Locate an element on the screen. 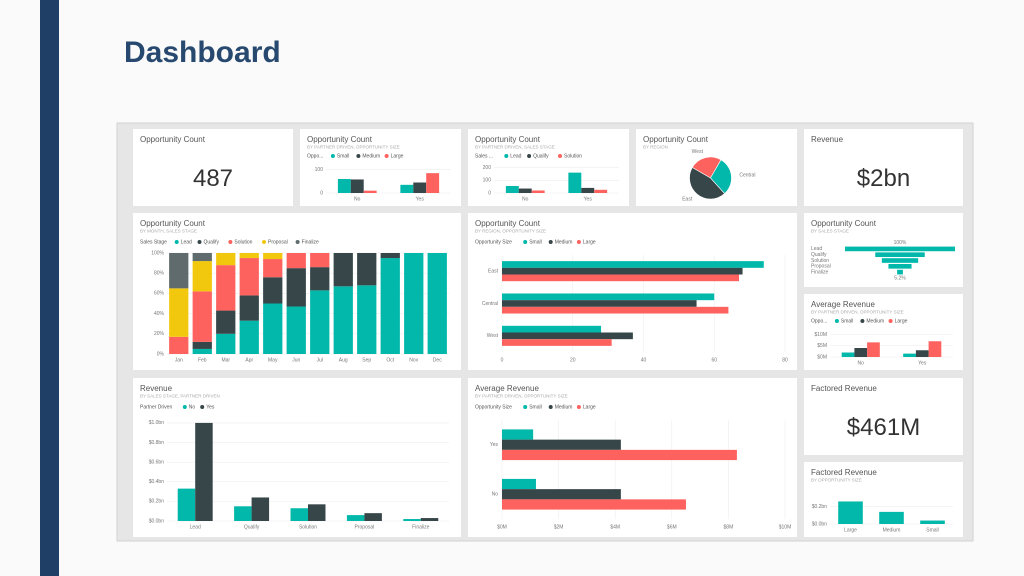  y-tick-label: $0.8bn is located at coordinates (157, 443).